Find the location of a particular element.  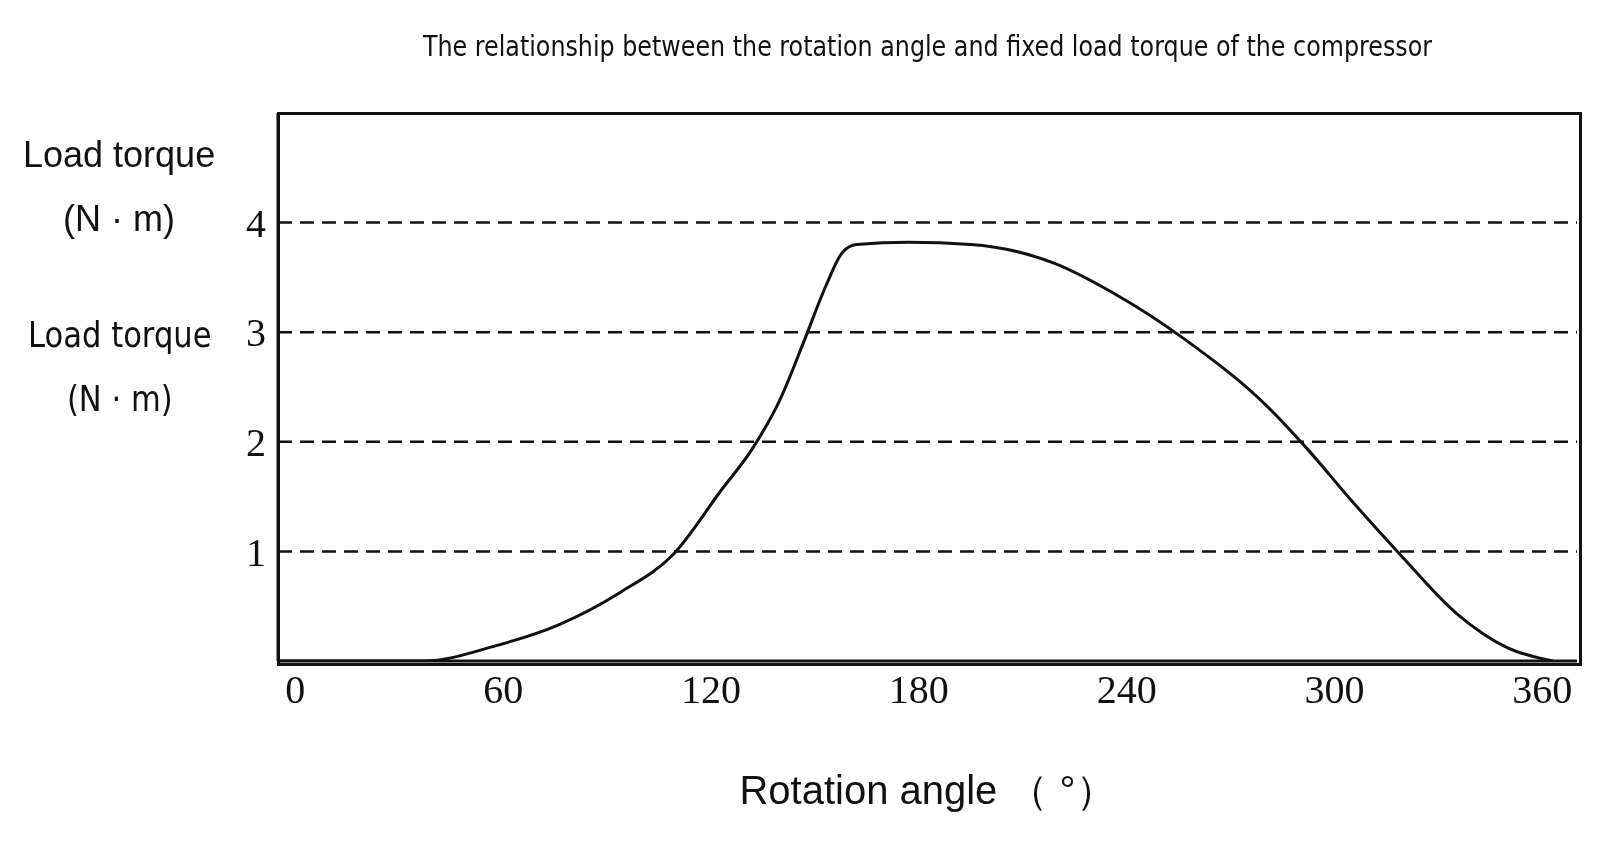

x-axis-title: Rotation angle （ °） is located at coordinates (927, 790).